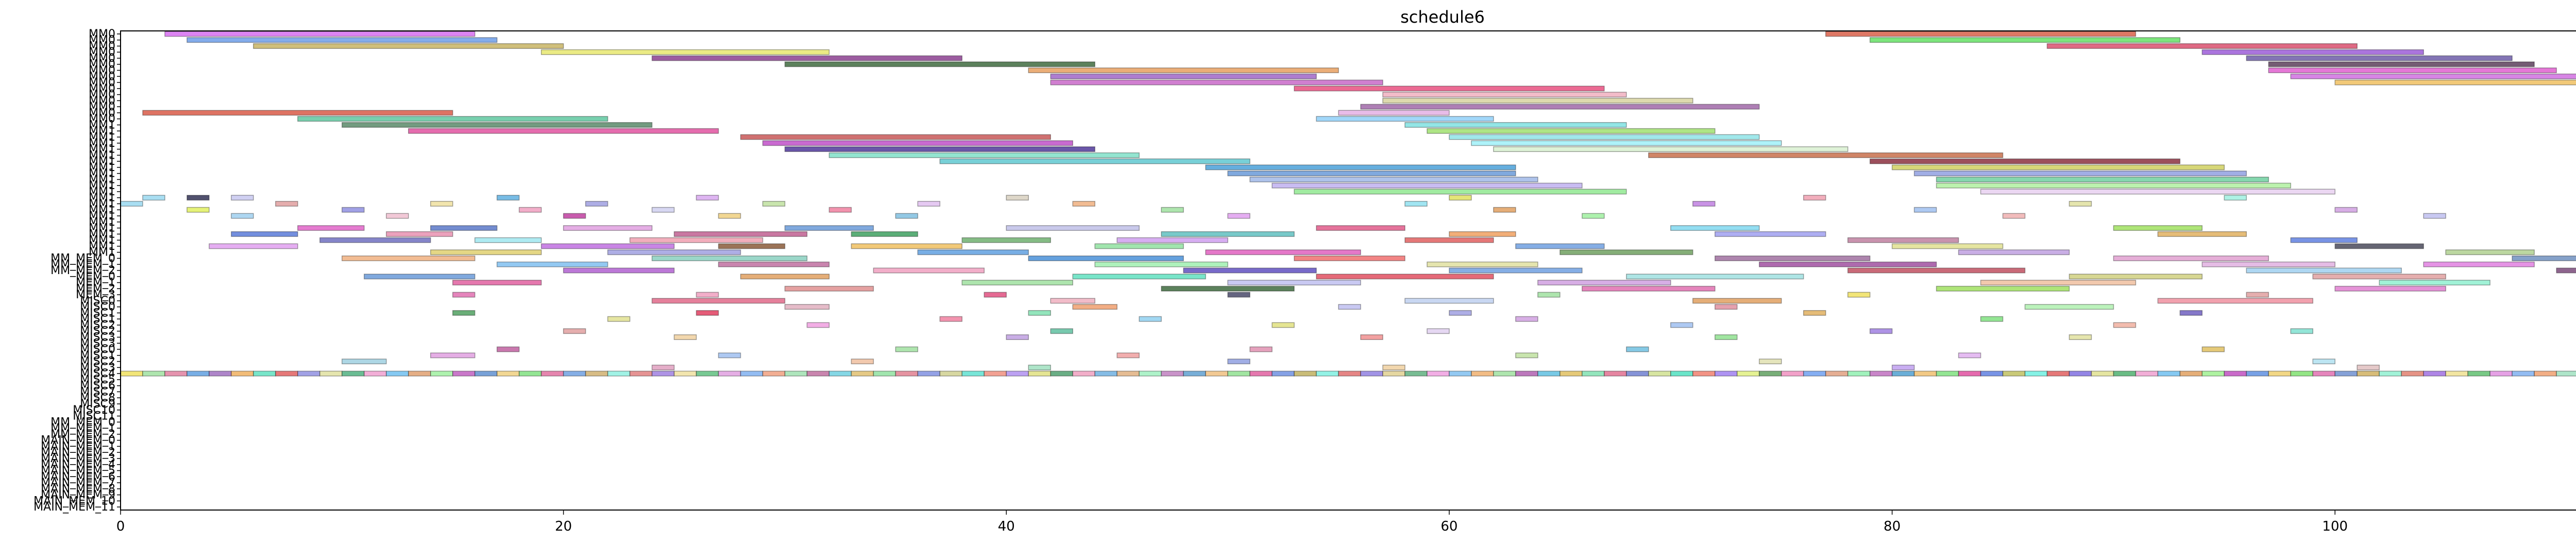  Describe the element at coordinates (78, 470) in the screenshot. I see `y-tick-label: MAIN_MEM_5` at that location.